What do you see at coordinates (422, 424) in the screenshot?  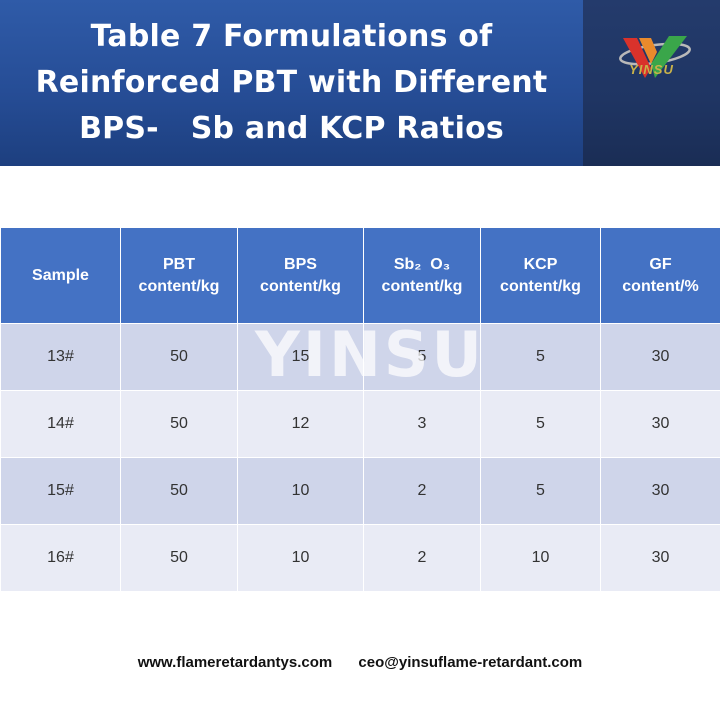 I see `cell-sb2o3: 3` at bounding box center [422, 424].